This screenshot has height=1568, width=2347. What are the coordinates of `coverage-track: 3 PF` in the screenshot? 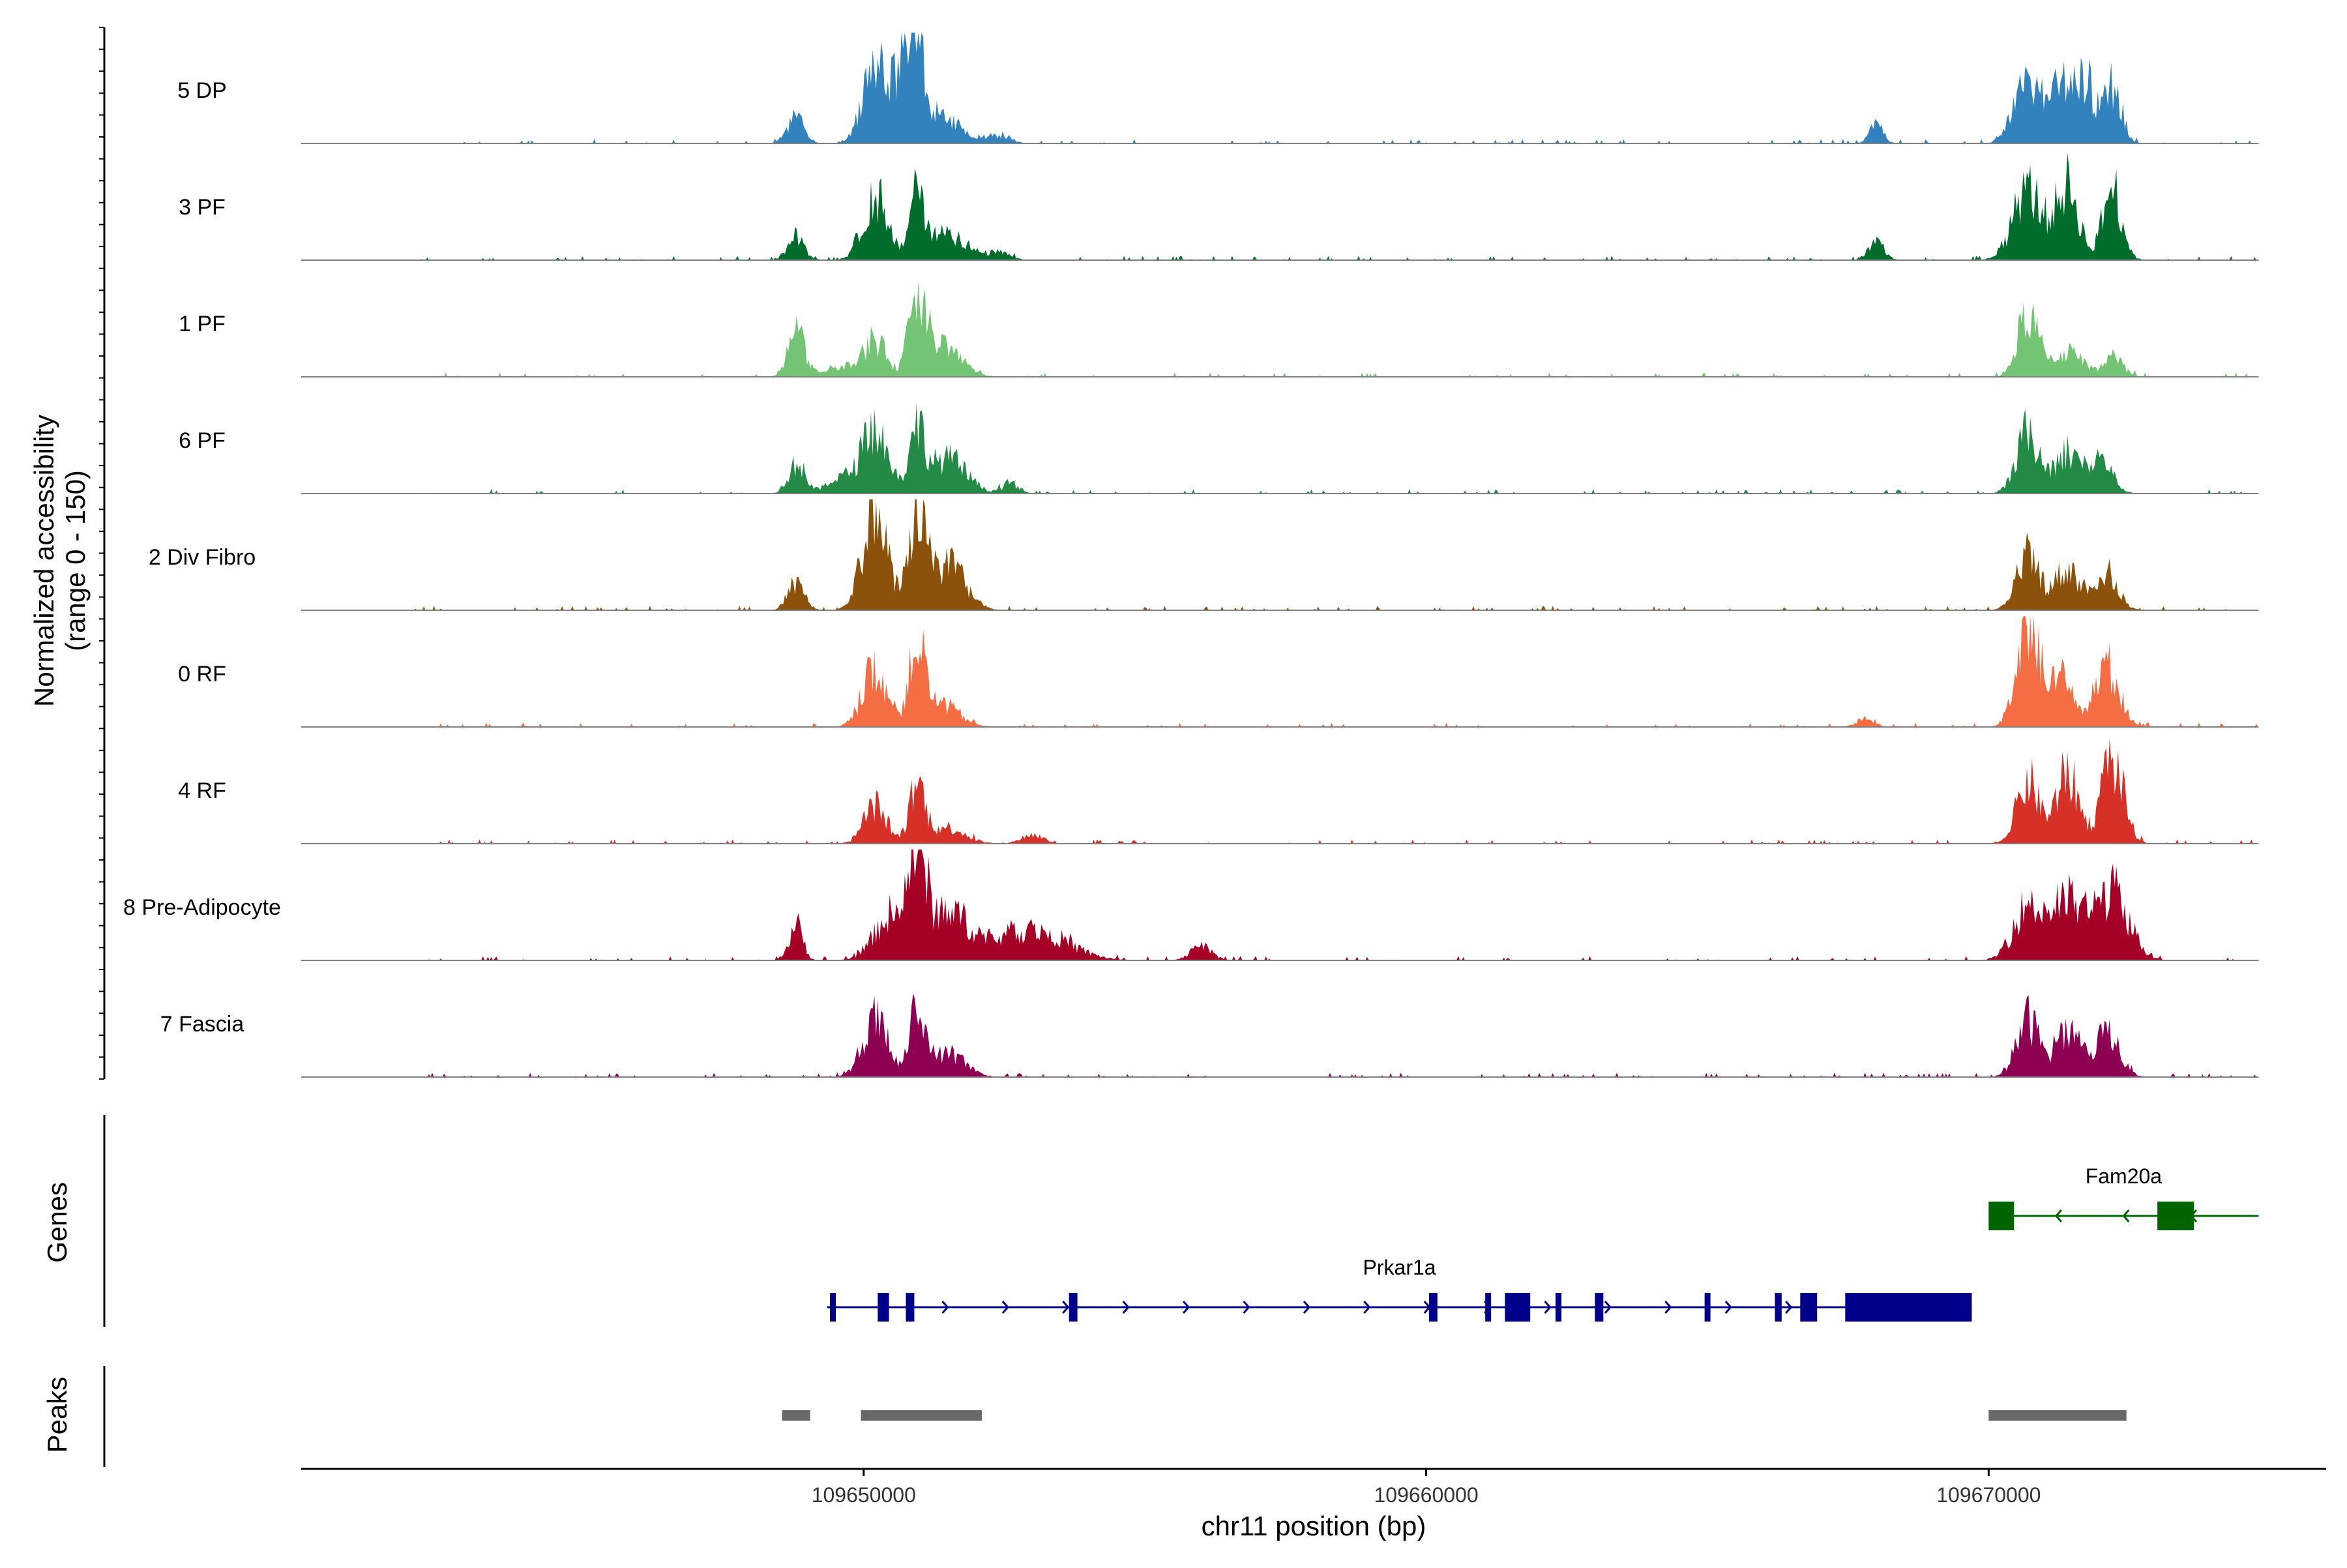 It's located at (1219, 207).